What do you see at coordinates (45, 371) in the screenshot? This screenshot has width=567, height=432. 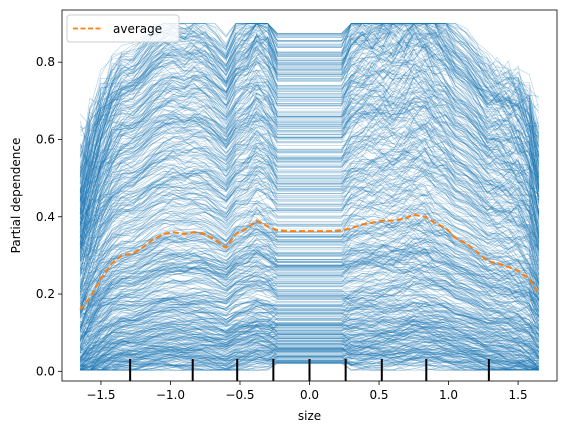 I see `y-tick-label: 0.0` at bounding box center [45, 371].